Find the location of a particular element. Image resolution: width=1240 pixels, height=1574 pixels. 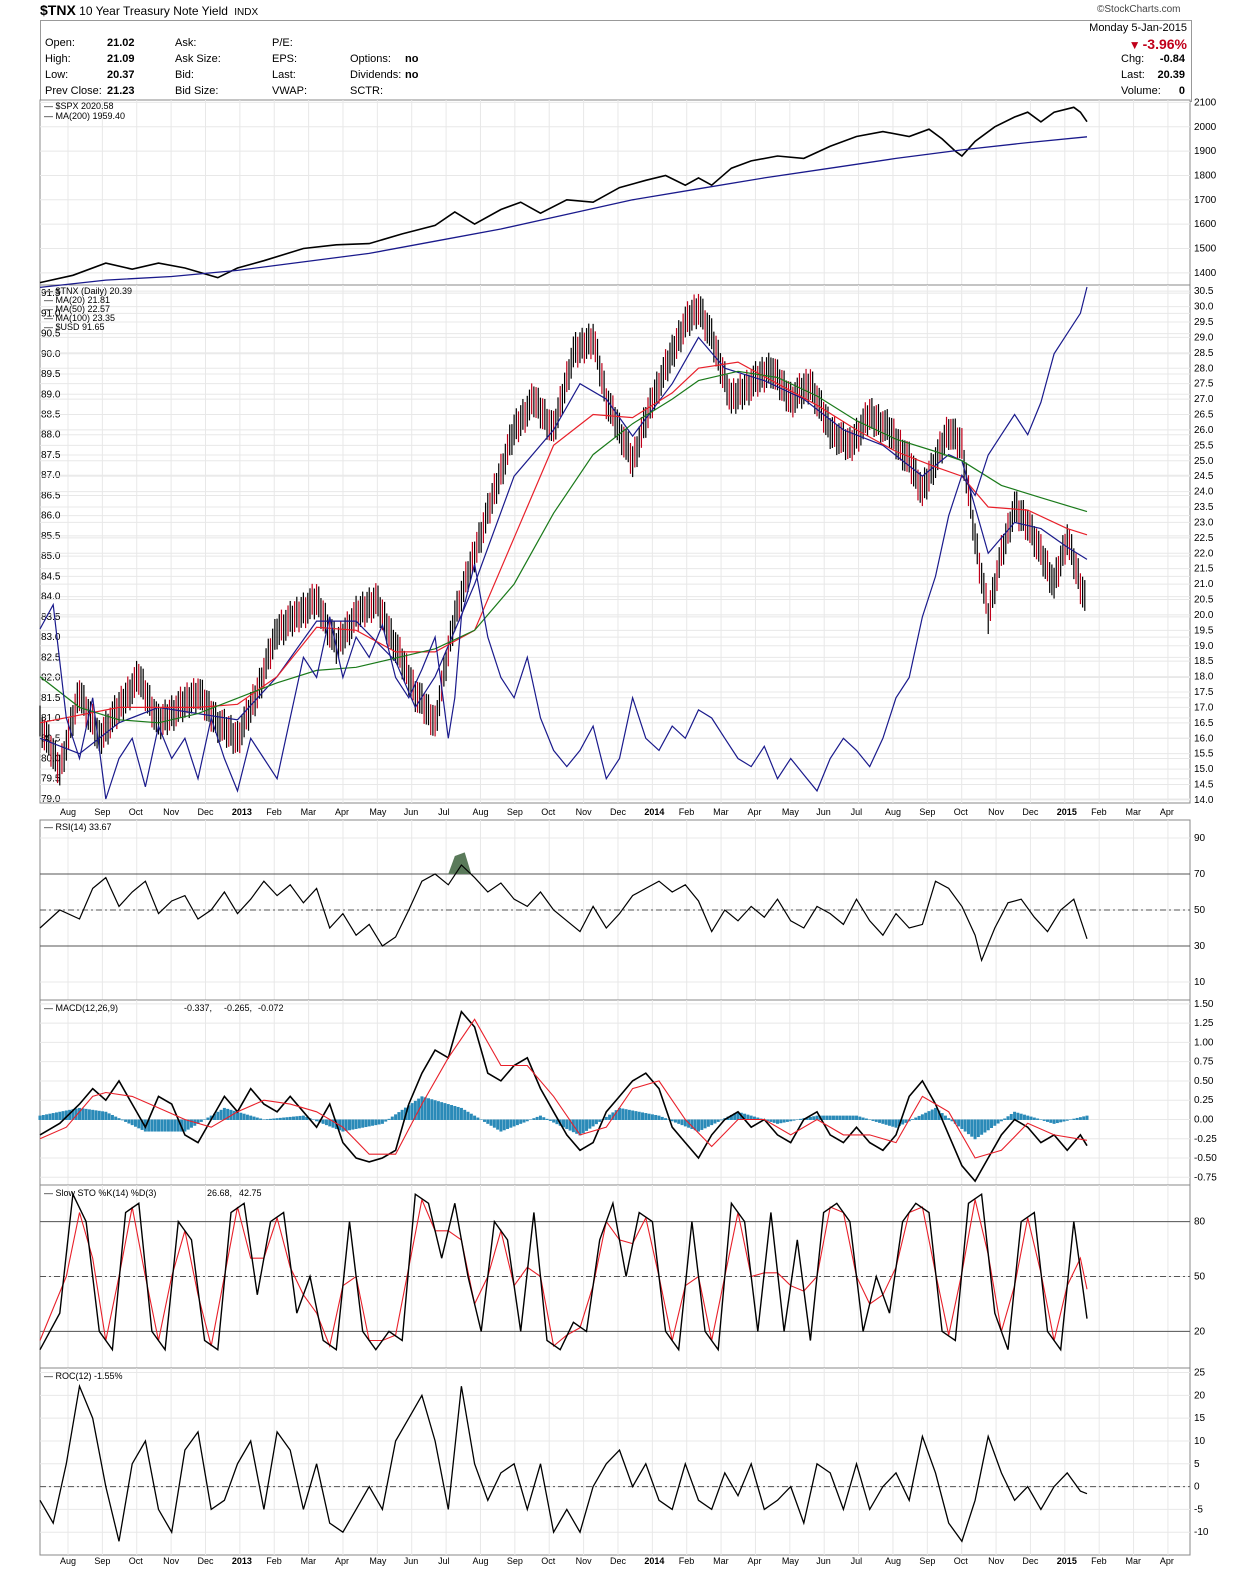

x-tick-label-0-23: Jul is located at coordinates (857, 812).